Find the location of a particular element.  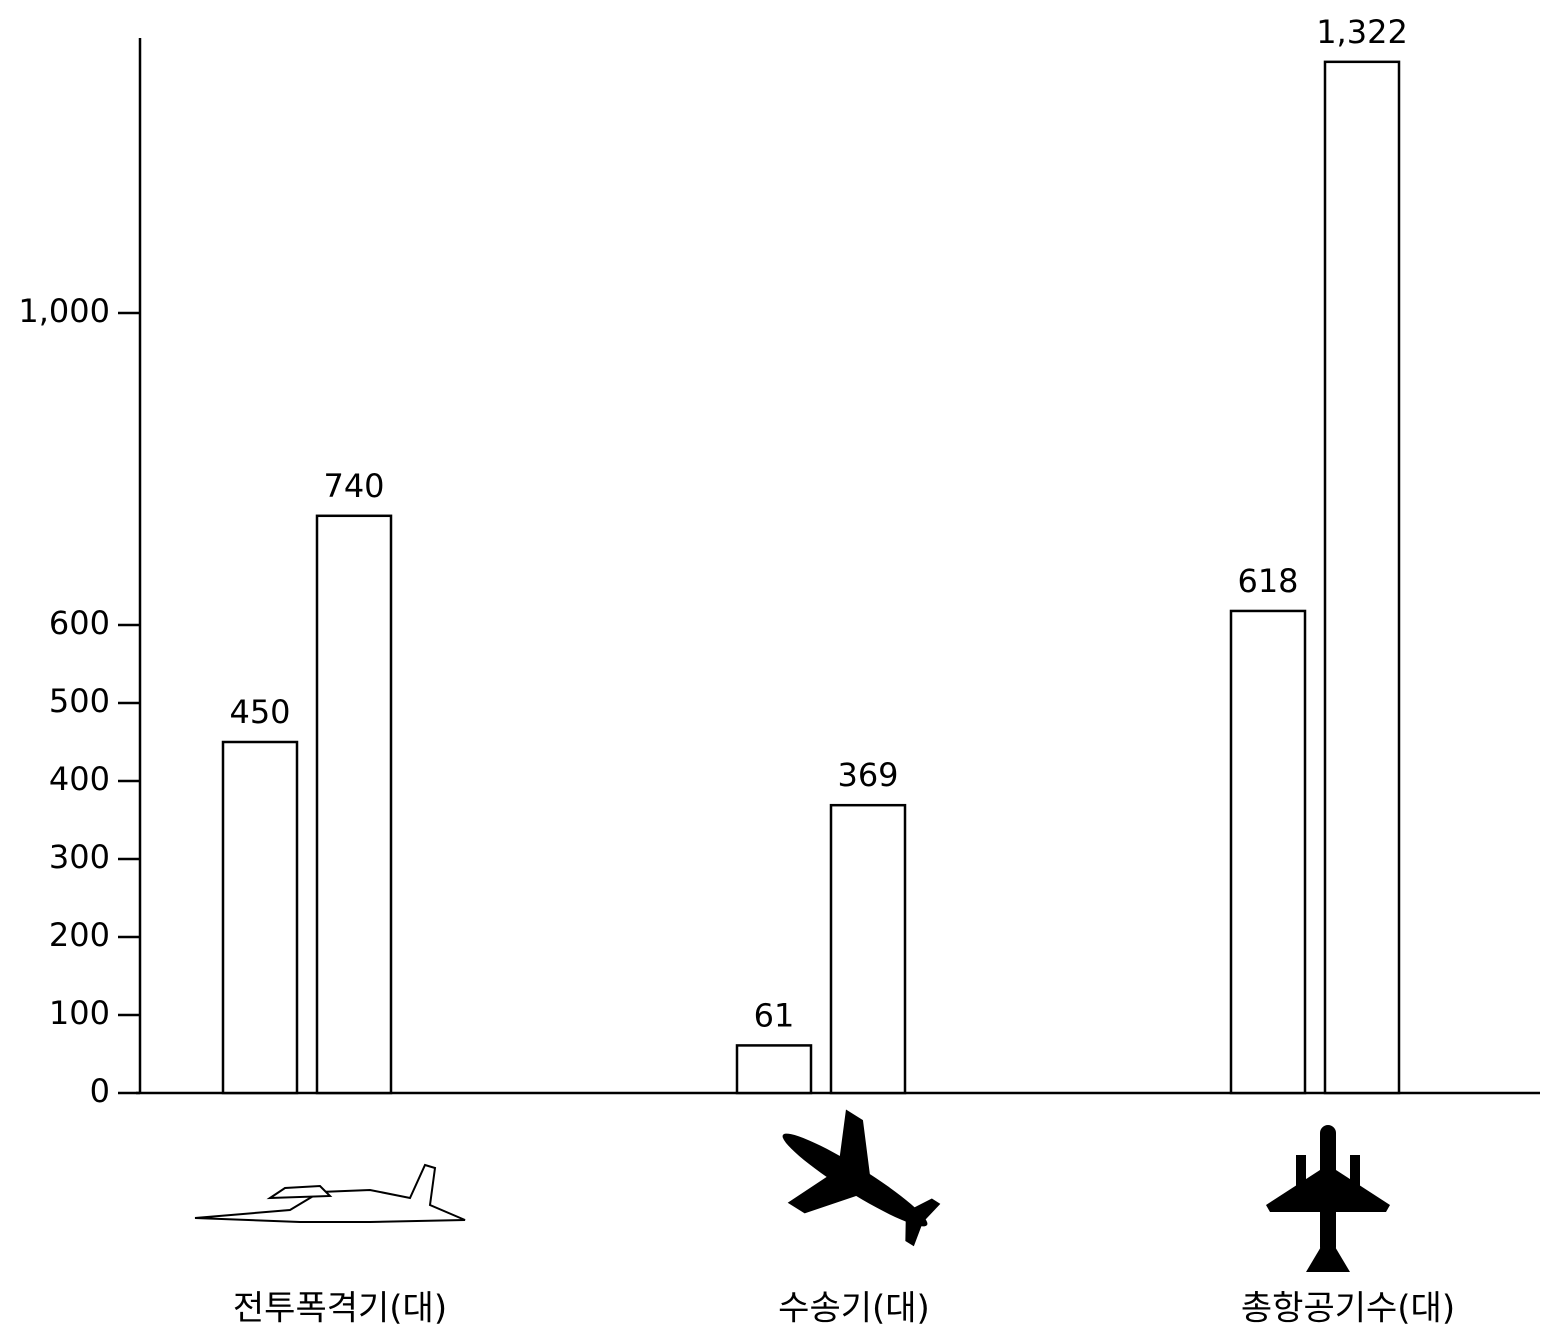

y-tick-label: 200 is located at coordinates (79, 935).